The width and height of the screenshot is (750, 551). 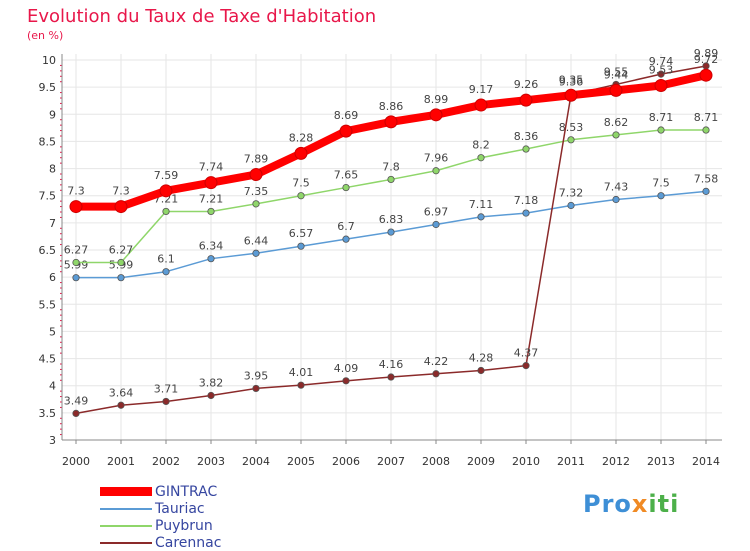 What do you see at coordinates (391, 106) in the screenshot?
I see `data-label-gintrac: 8.86` at bounding box center [391, 106].